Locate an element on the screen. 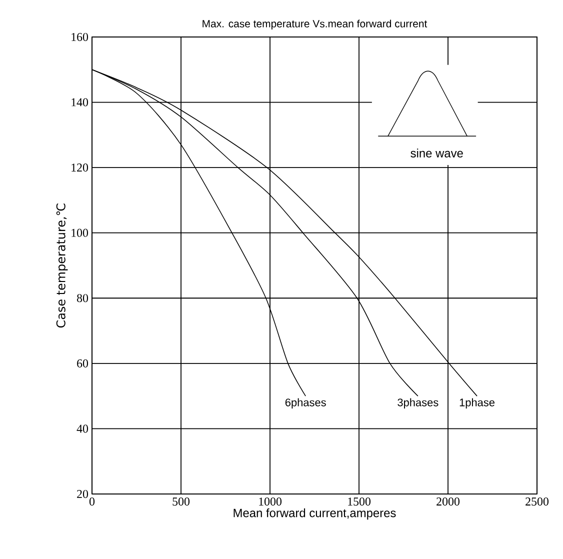 The width and height of the screenshot is (563, 559). x-tick-label: 0 is located at coordinates (92, 502).